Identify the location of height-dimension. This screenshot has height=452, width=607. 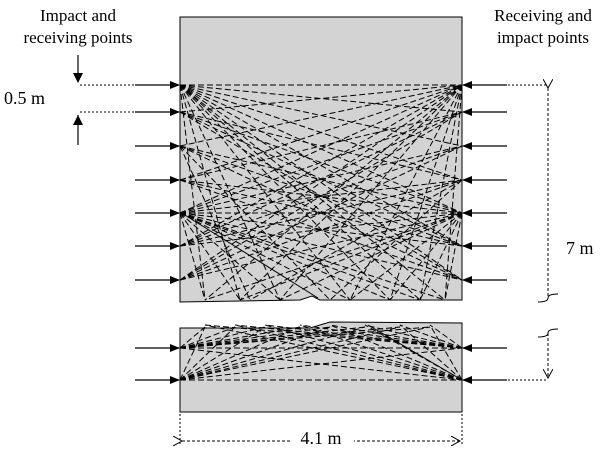
(511, 233).